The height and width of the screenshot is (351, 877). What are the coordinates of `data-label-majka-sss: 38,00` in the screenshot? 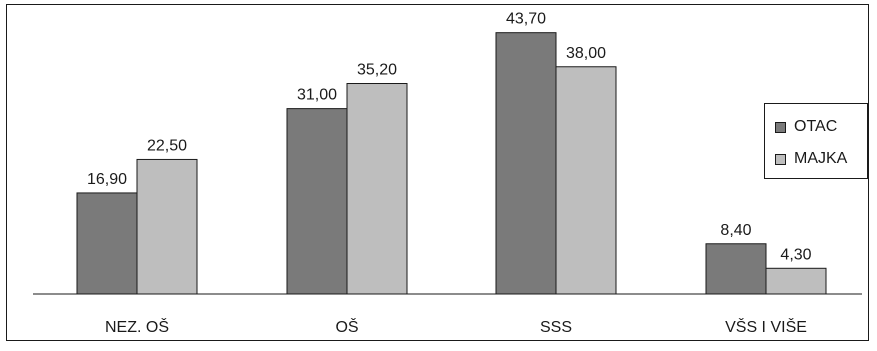 It's located at (586, 53).